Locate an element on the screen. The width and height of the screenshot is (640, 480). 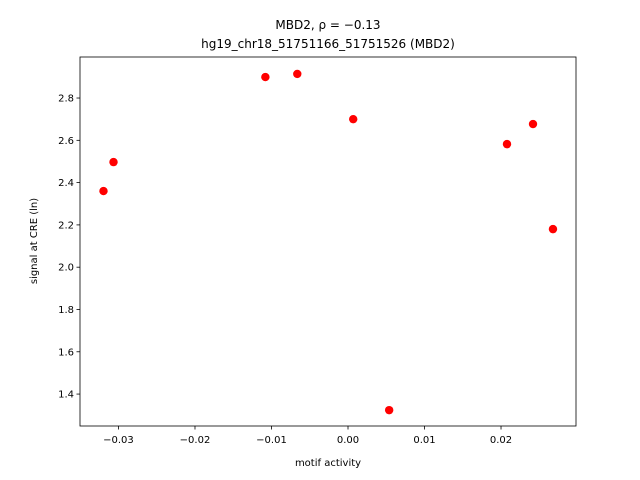
y-tick-label: 1.4 is located at coordinates (66, 395).